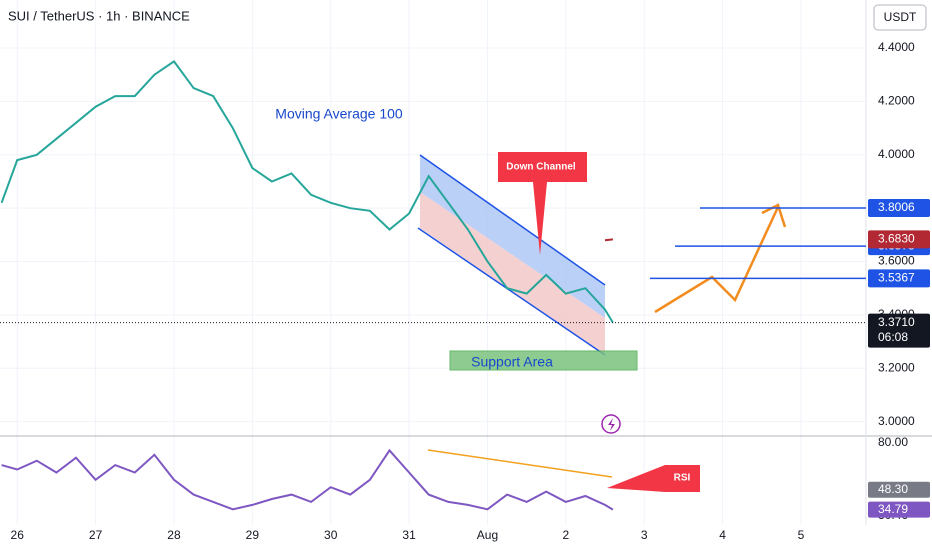  What do you see at coordinates (801, 535) in the screenshot?
I see `x-tick-label: 5` at bounding box center [801, 535].